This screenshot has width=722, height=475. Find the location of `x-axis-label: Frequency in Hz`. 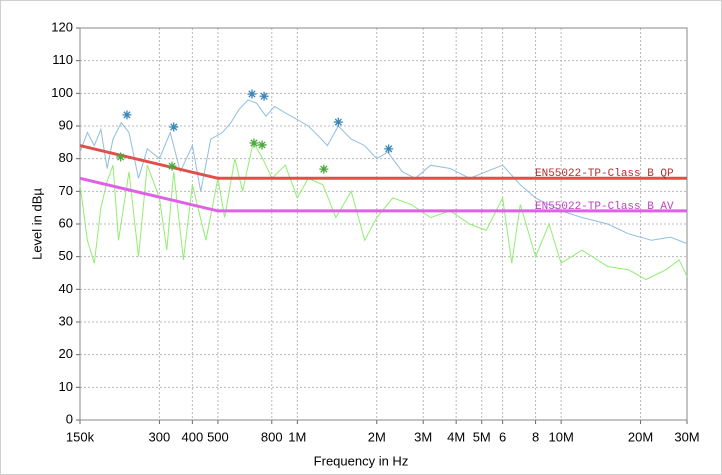

x-axis-label: Frequency in Hz is located at coordinates (361, 460).